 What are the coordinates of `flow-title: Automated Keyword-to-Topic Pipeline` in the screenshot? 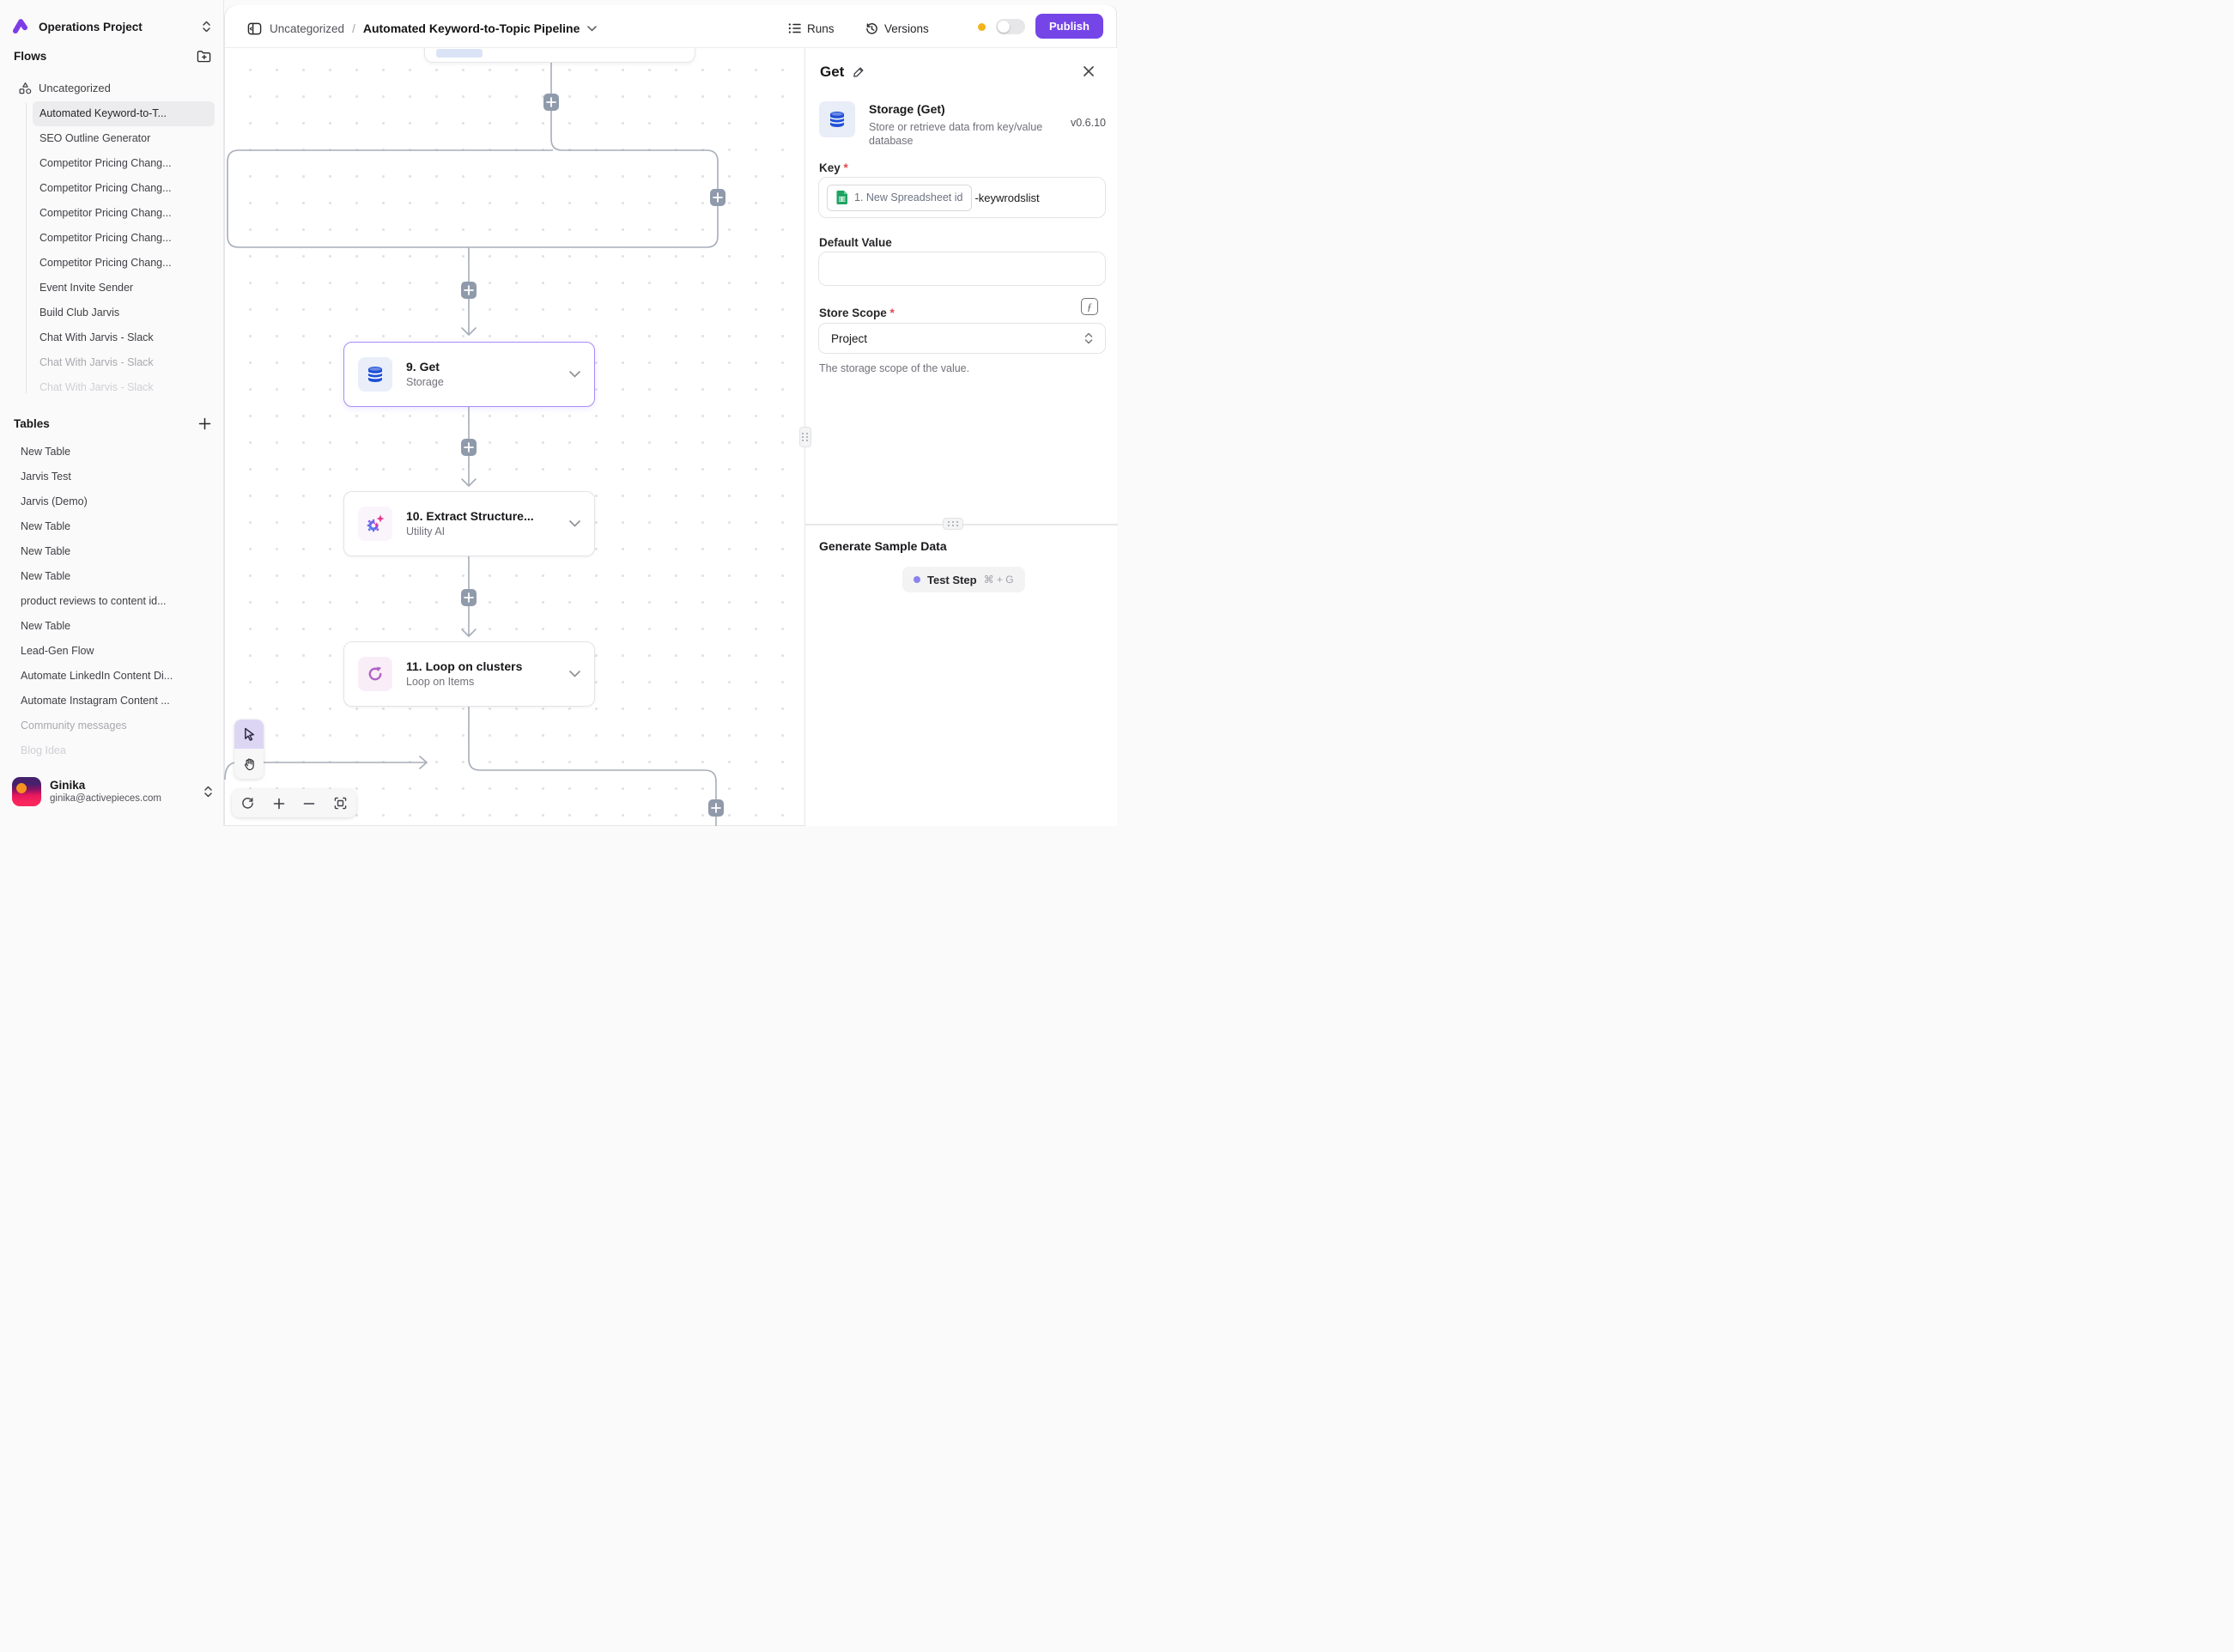 It's located at (471, 28).